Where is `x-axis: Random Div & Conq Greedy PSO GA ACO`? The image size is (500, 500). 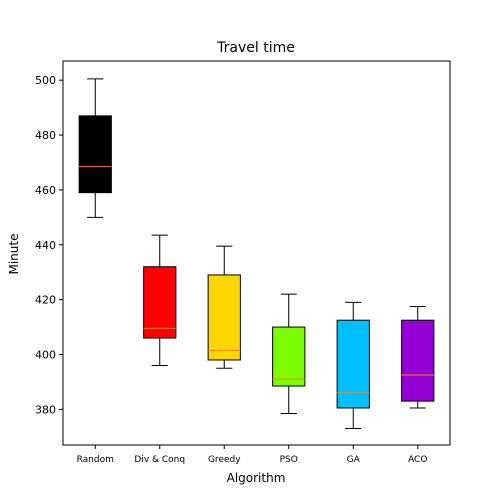
x-axis: Random Div & Conq Greedy PSO GA ACO is located at coordinates (252, 455).